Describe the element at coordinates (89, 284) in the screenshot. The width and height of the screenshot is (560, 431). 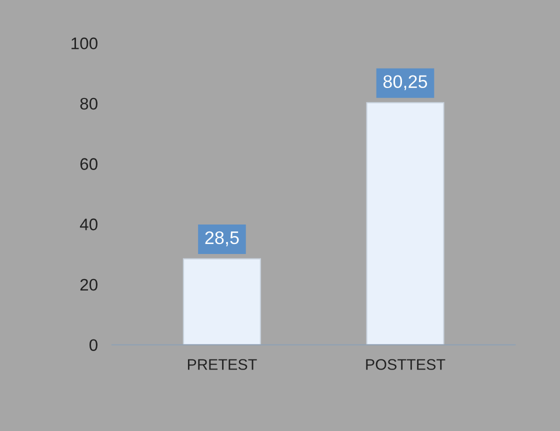
I see `y-tick-label: 20` at that location.